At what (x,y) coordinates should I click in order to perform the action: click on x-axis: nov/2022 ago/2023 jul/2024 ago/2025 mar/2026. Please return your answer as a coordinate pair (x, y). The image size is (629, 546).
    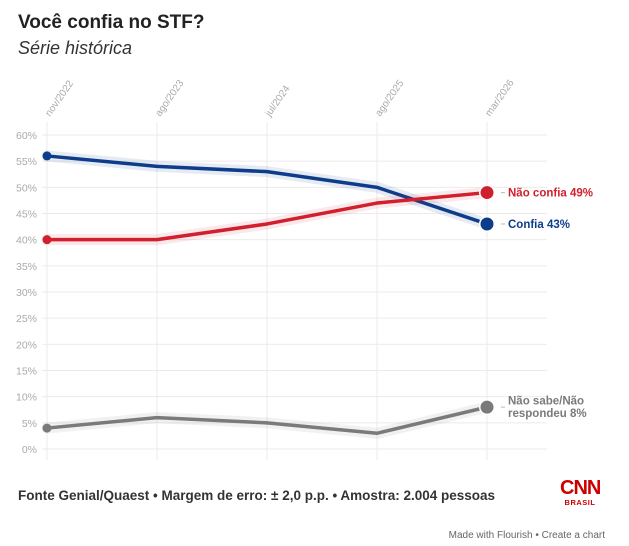
    Looking at the image, I should click on (279, 98).